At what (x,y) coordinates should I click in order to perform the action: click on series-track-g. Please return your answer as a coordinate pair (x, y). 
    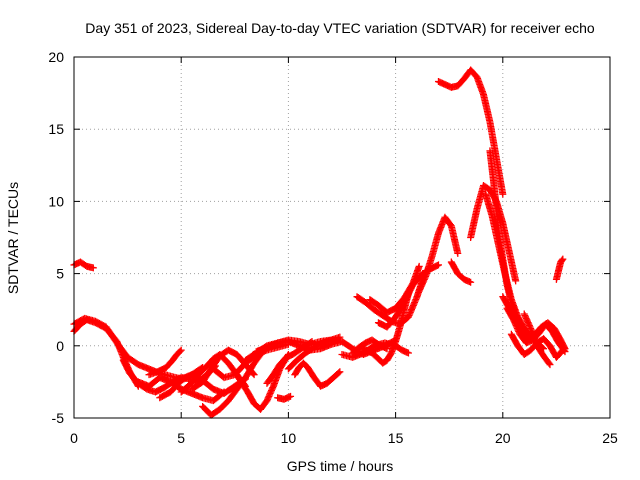
    Looking at the image, I should click on (165, 362).